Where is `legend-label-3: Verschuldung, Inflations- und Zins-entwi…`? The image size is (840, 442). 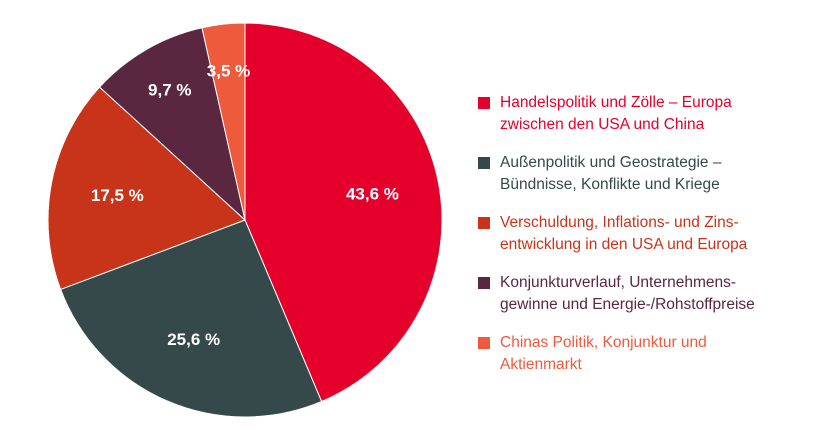 legend-label-3: Verschuldung, Inflations- und Zins-entwi… is located at coordinates (623, 234).